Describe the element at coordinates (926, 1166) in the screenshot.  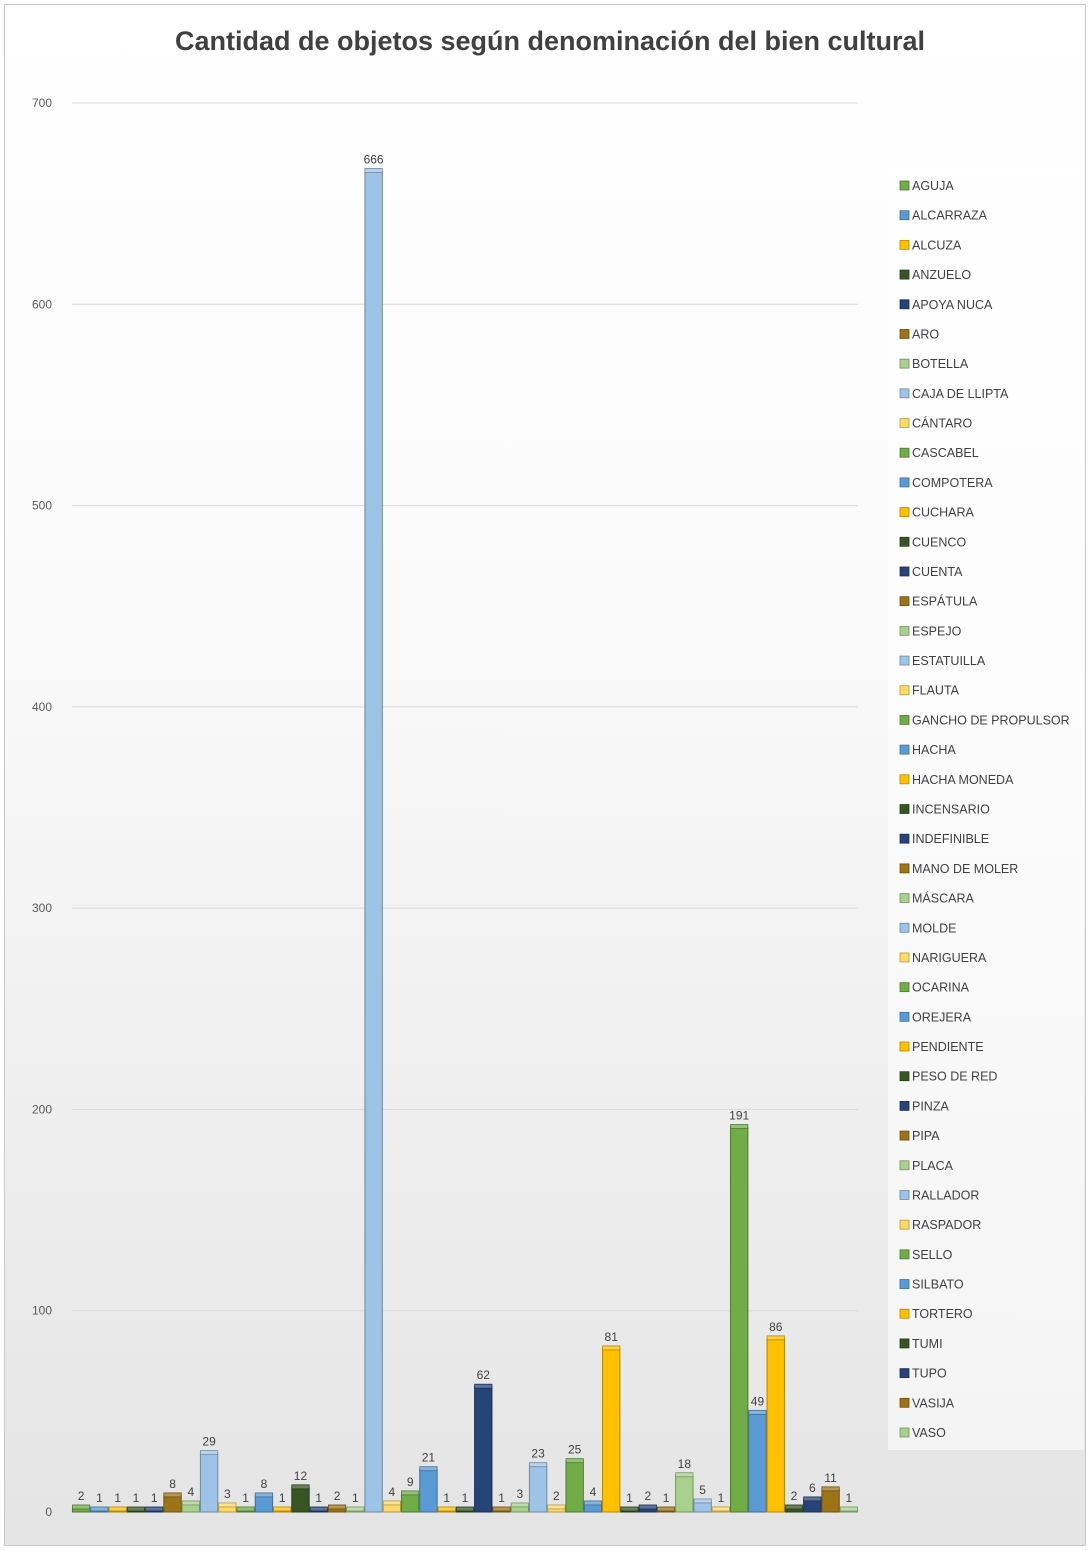
I see `legend-item: PLACA` at that location.